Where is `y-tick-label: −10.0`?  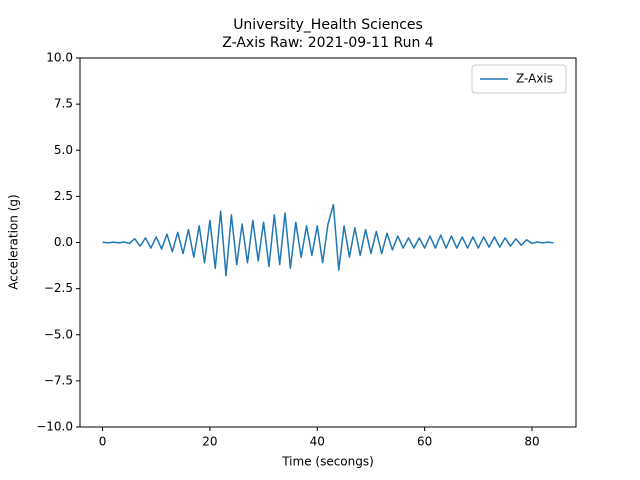 y-tick-label: −10.0 is located at coordinates (54, 427).